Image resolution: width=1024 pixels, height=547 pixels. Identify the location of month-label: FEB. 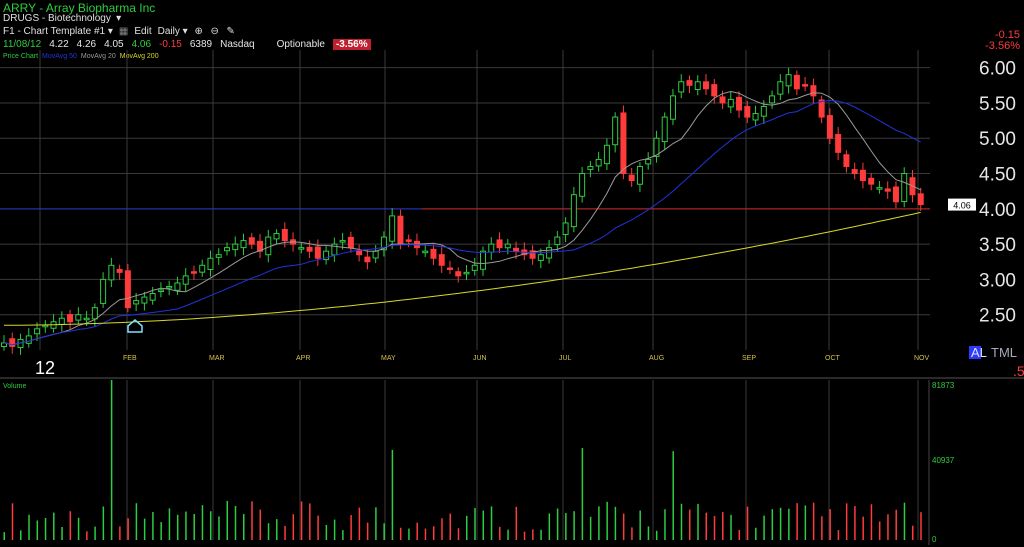
(130, 358).